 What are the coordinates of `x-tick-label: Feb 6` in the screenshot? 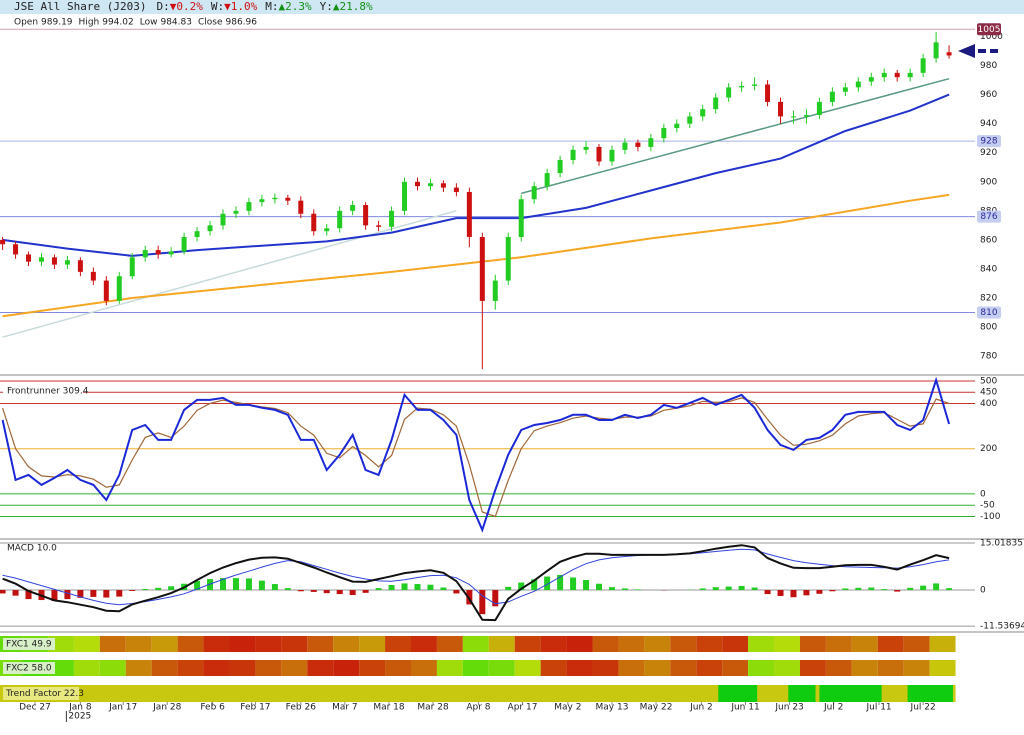 It's located at (212, 708).